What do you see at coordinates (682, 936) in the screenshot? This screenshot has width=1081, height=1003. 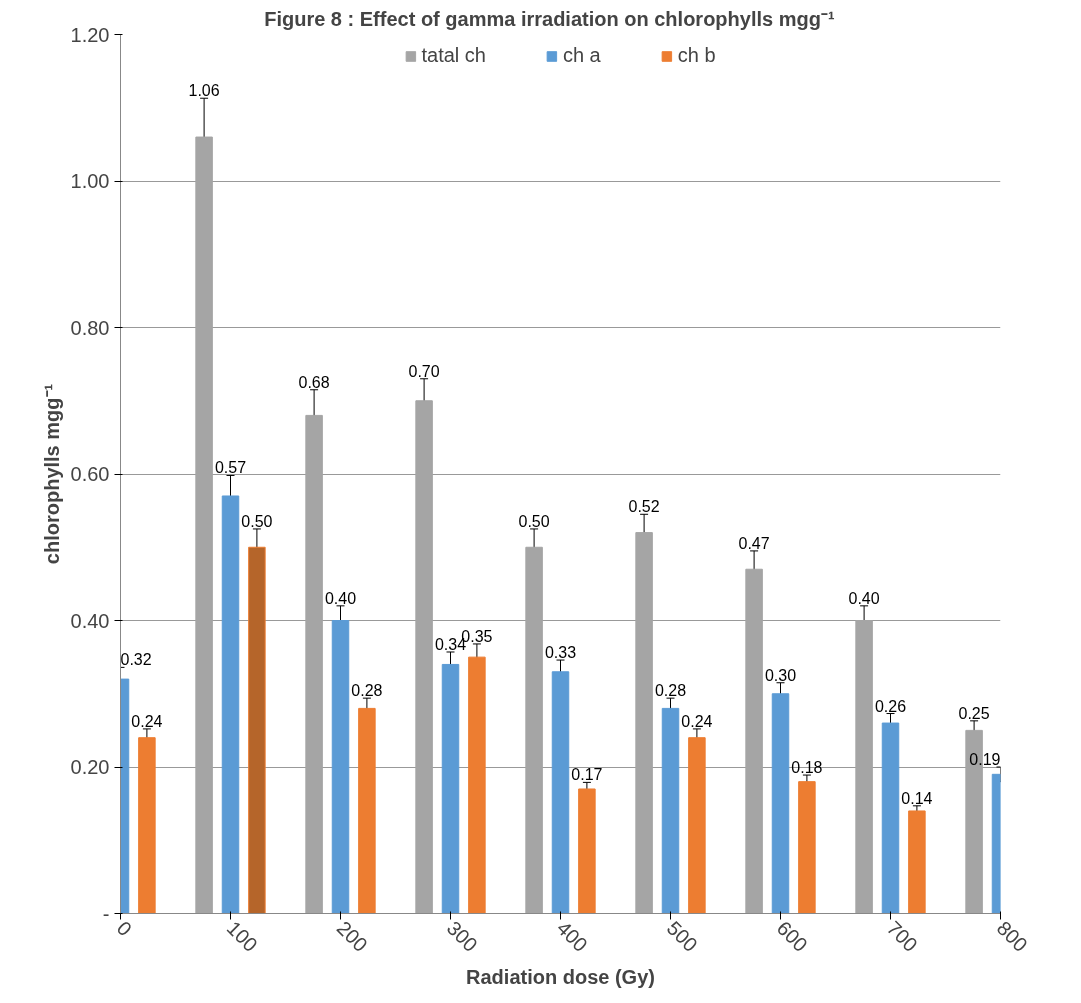 I see `x-tick-label: 500` at bounding box center [682, 936].